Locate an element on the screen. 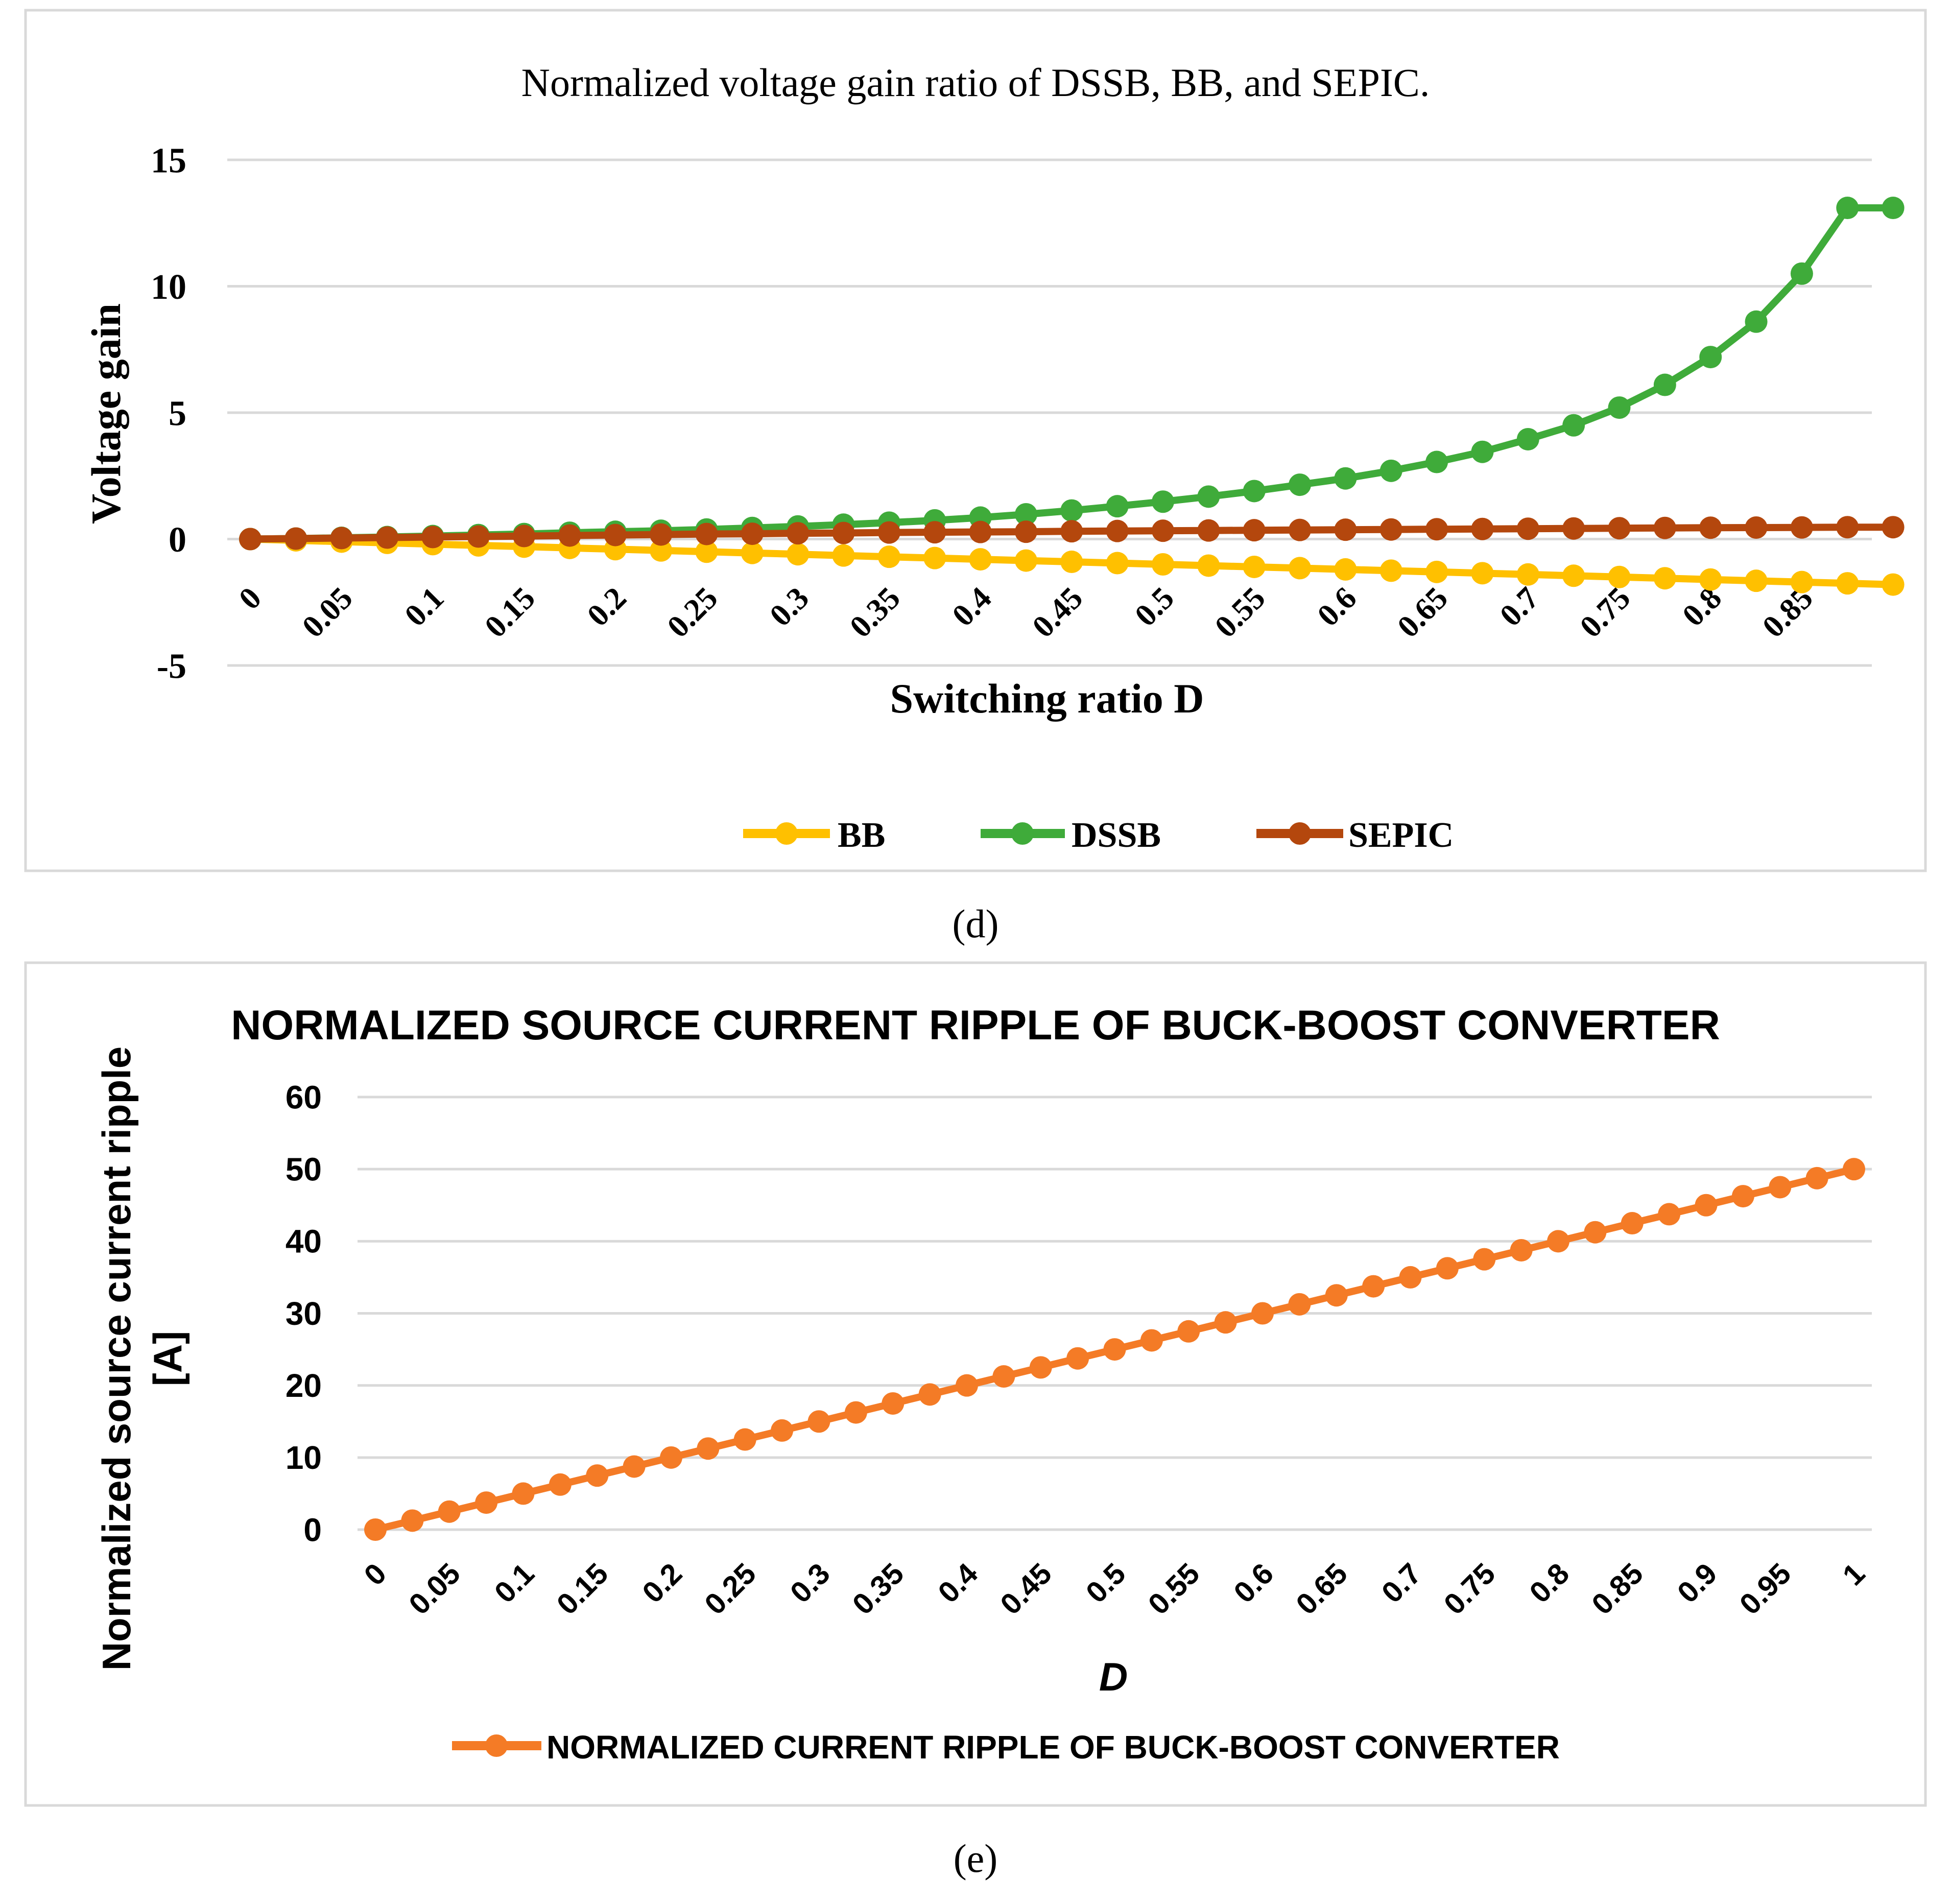  y-tick-label: 15 is located at coordinates (168, 161).